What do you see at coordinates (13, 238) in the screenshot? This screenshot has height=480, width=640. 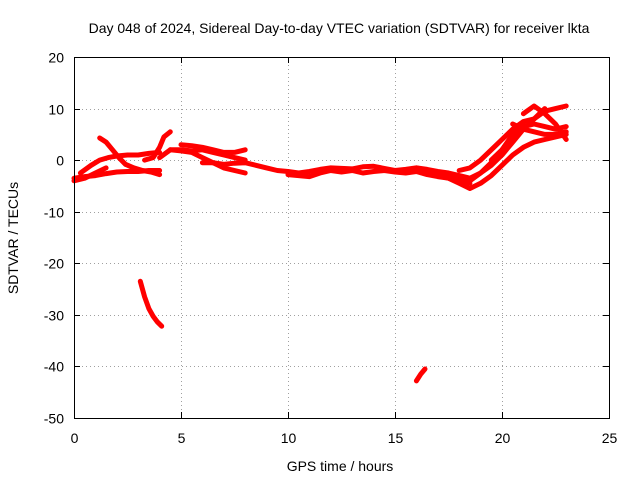 I see `y-axis-label: SDTVAR / TECUs` at bounding box center [13, 238].